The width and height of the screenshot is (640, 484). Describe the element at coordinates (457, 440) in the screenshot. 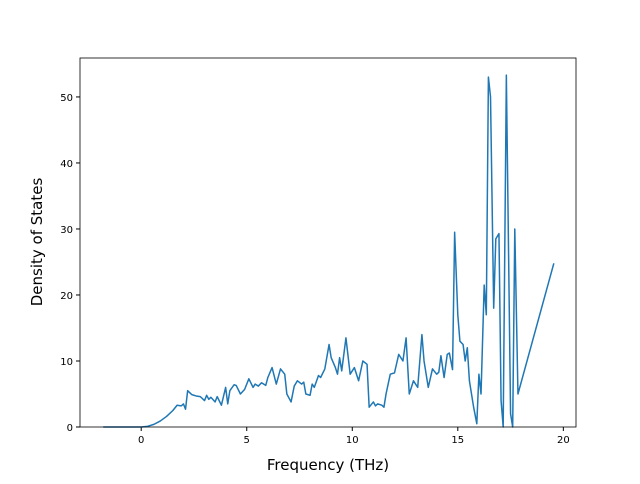

I see `x-tick-label: 15` at that location.